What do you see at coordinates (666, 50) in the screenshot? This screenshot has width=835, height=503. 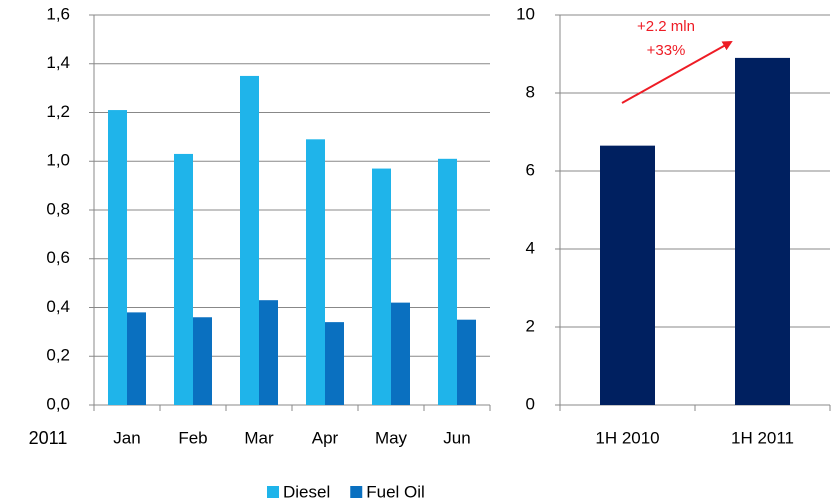 I see `annotation: +33%` at bounding box center [666, 50].